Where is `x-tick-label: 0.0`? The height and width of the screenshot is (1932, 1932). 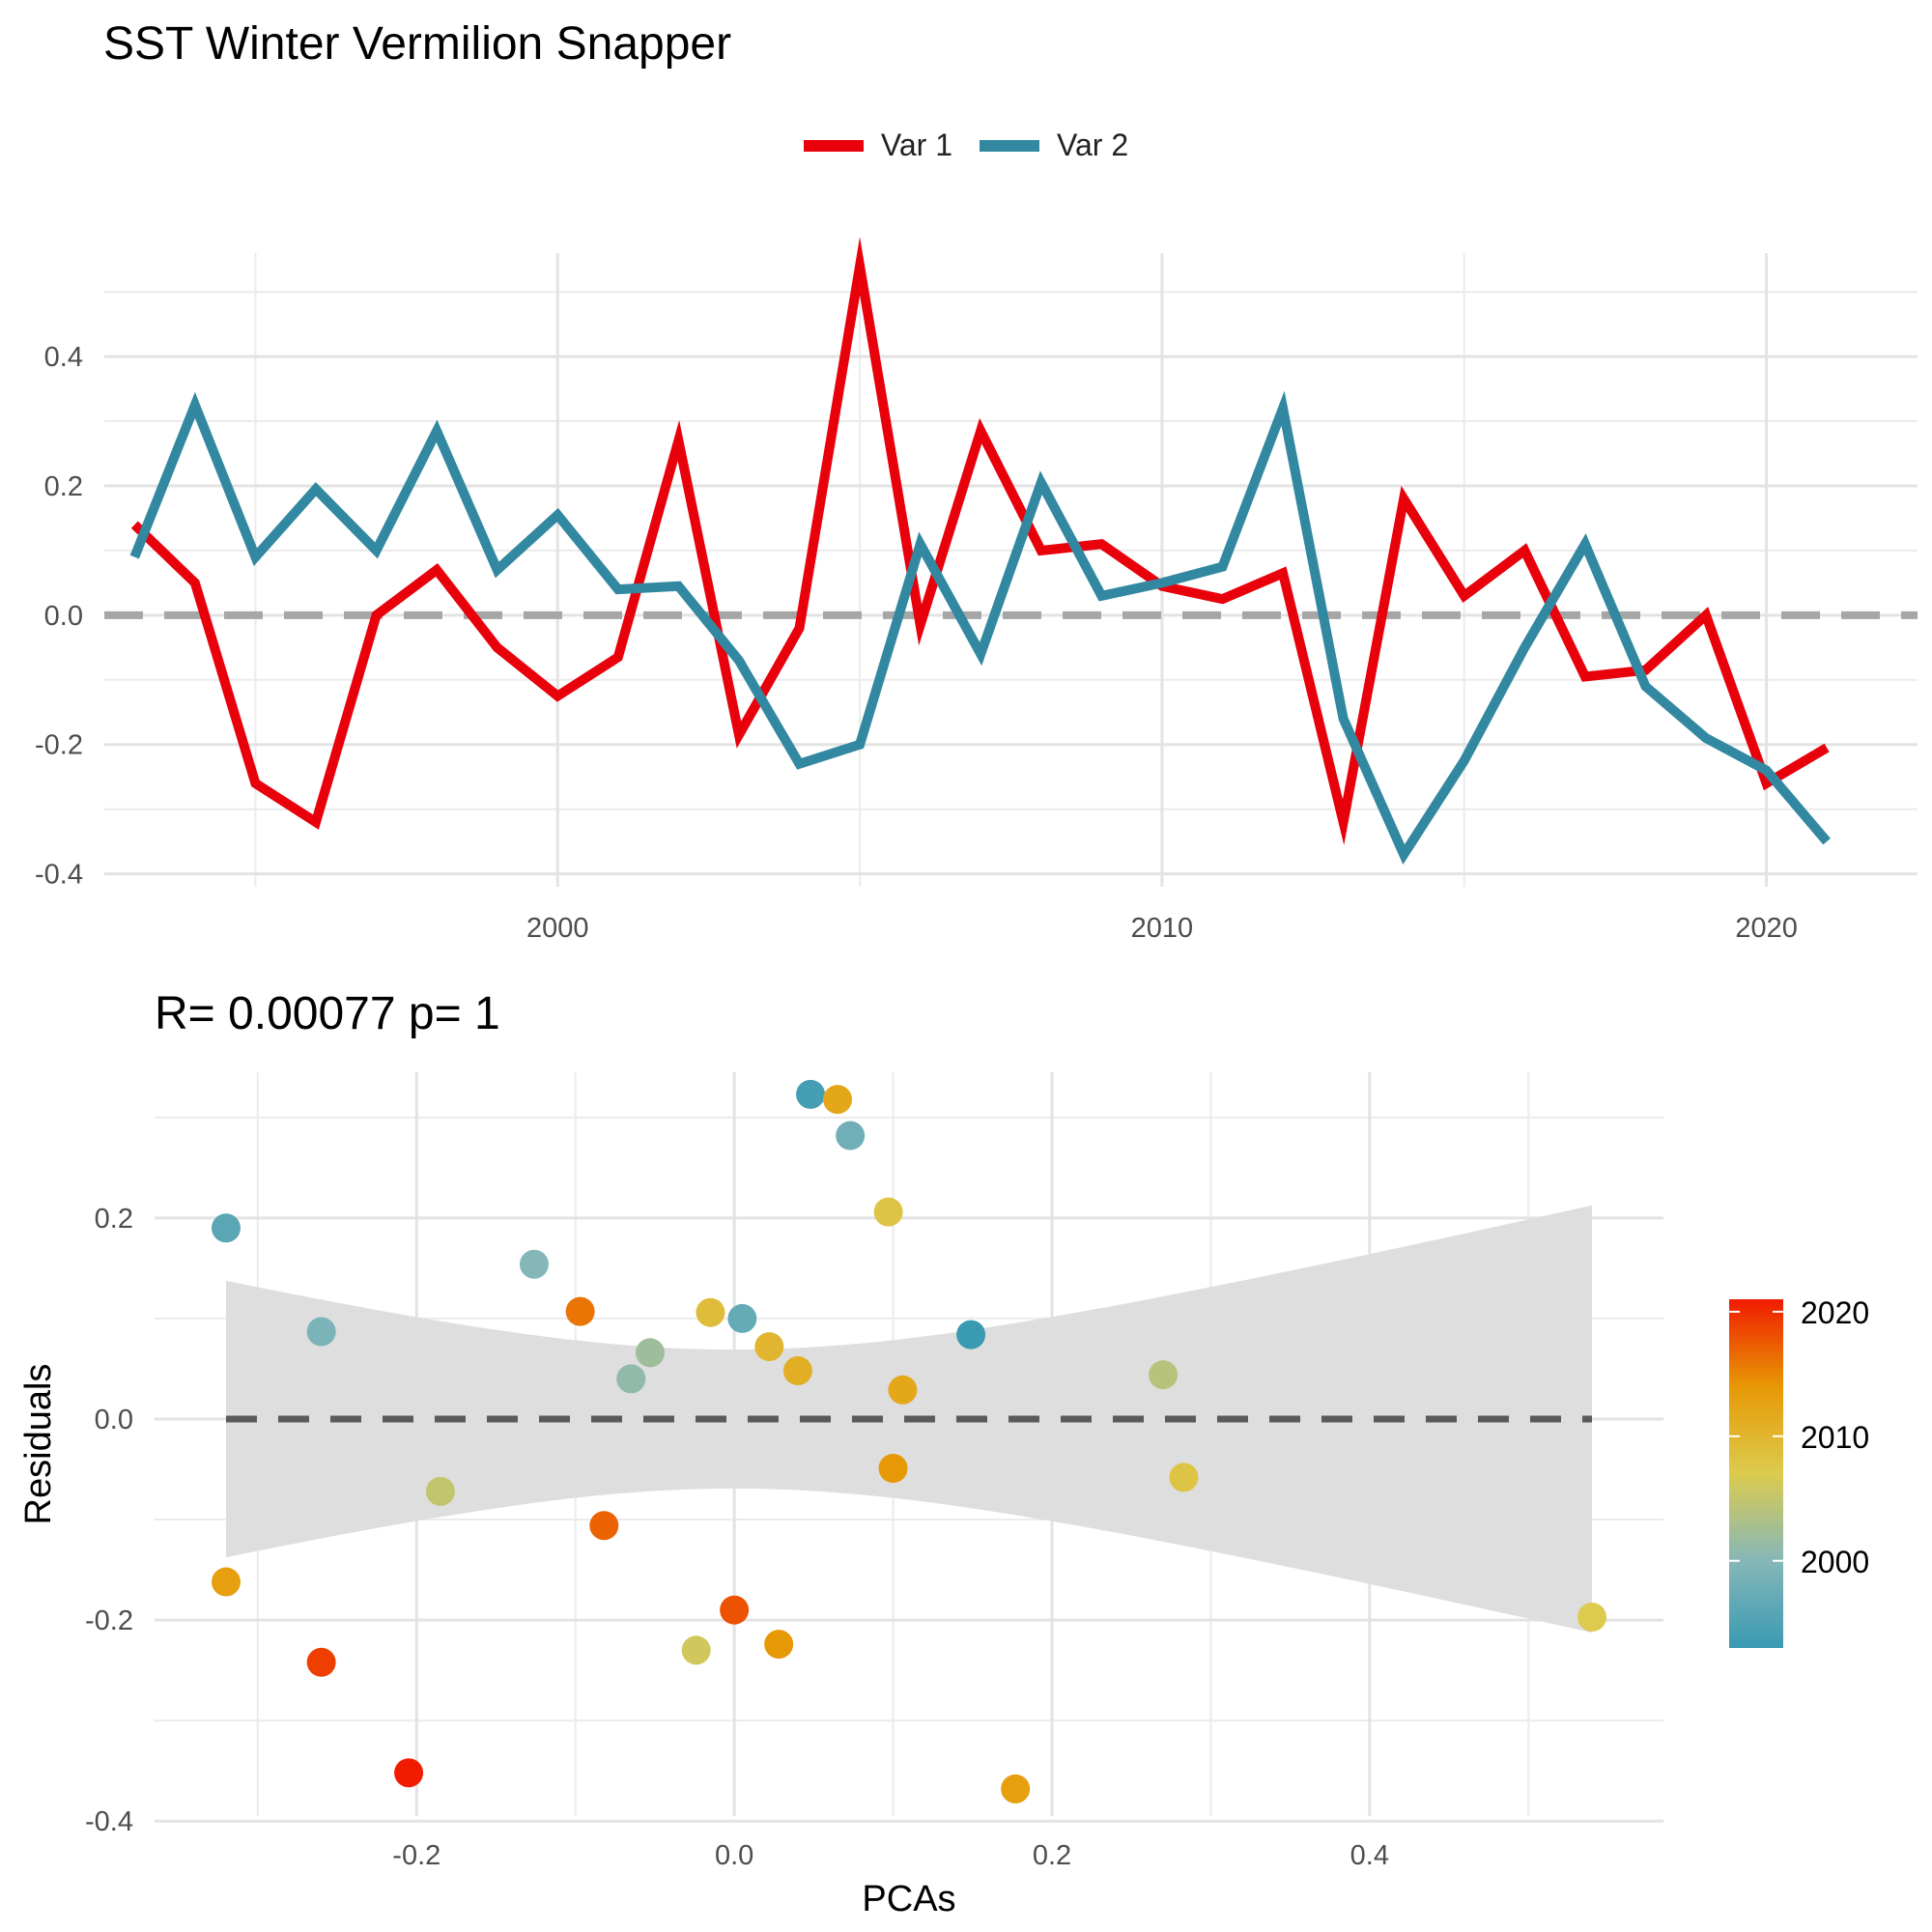 x-tick-label: 0.0 is located at coordinates (734, 1855).